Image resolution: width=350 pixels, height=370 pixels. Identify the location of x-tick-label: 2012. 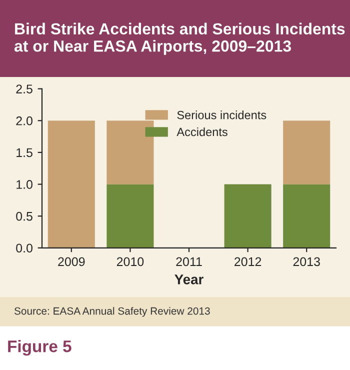
(248, 261).